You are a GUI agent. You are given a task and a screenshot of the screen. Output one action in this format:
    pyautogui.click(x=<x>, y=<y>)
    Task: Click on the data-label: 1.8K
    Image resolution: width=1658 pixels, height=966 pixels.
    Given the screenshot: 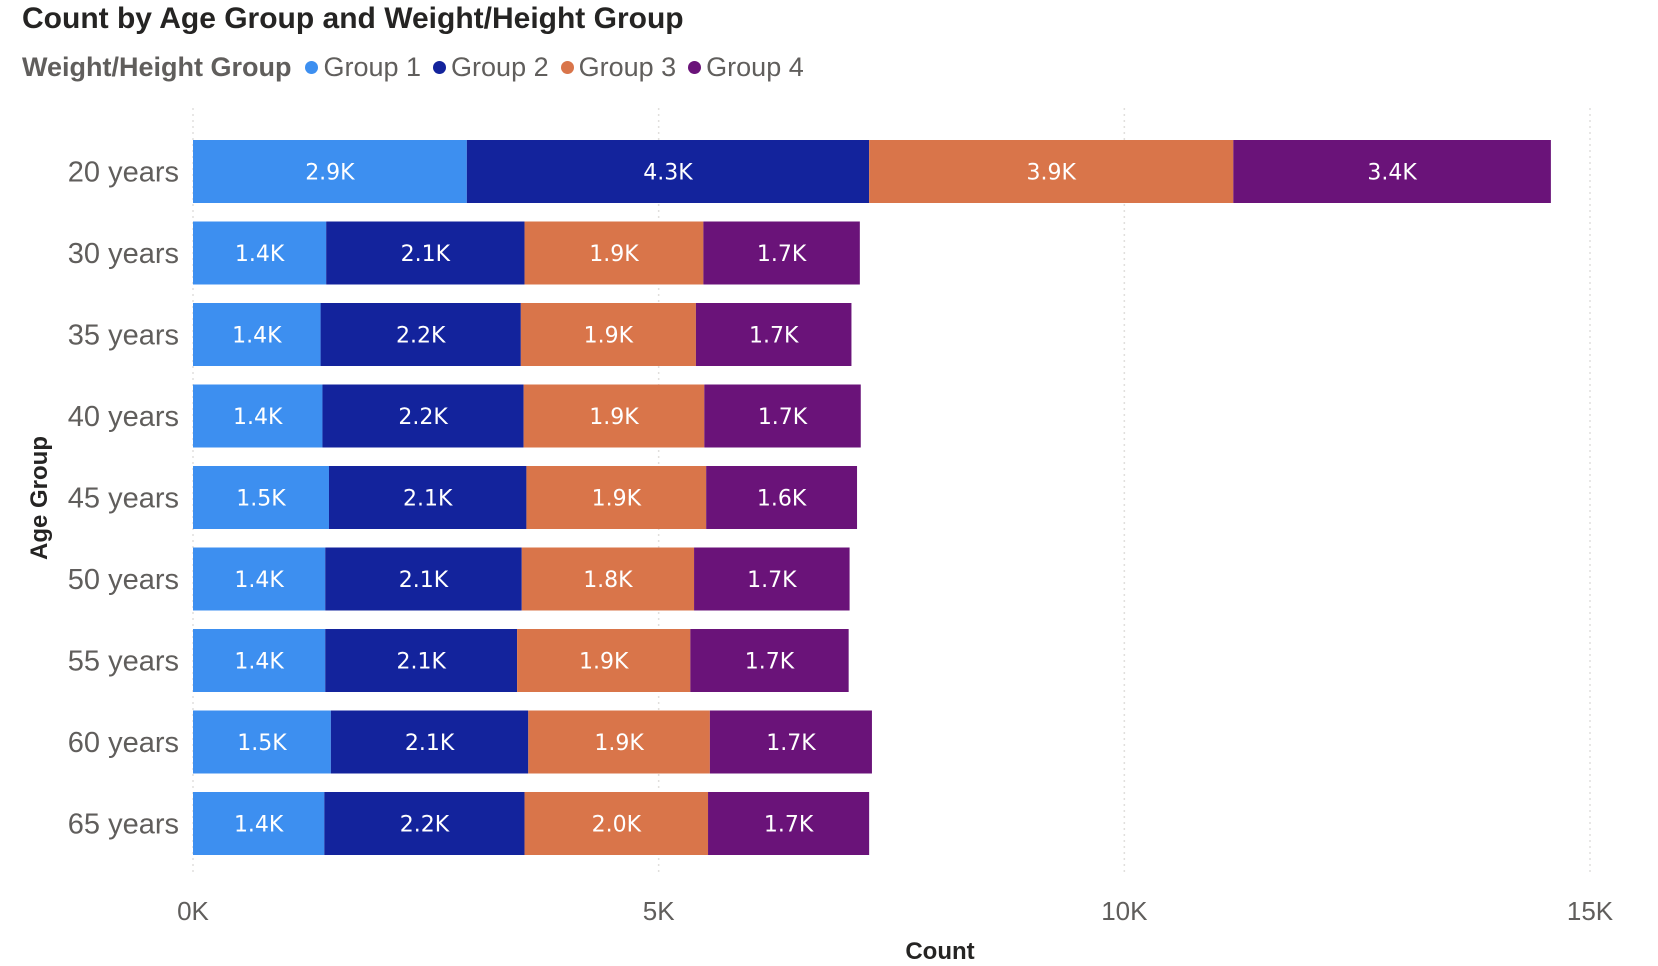 What is the action you would take?
    pyautogui.click(x=608, y=580)
    